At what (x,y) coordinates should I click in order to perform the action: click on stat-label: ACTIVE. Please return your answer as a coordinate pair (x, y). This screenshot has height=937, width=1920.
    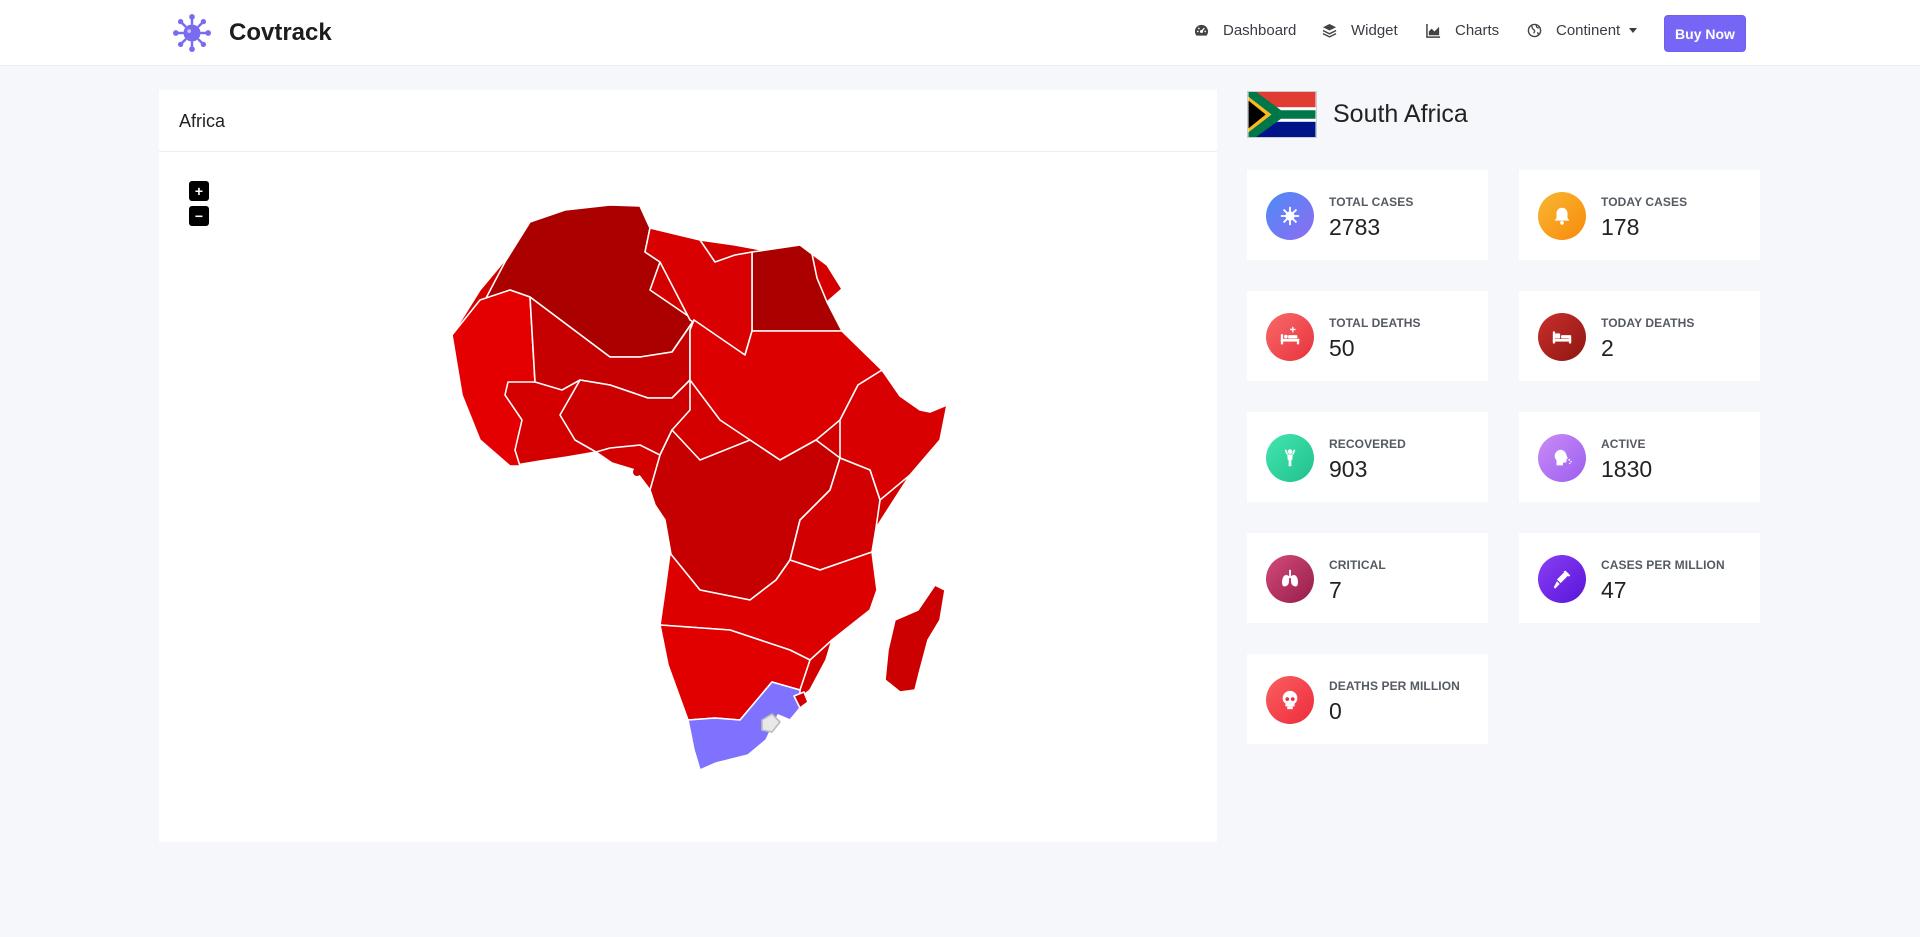
    Looking at the image, I should click on (1623, 444).